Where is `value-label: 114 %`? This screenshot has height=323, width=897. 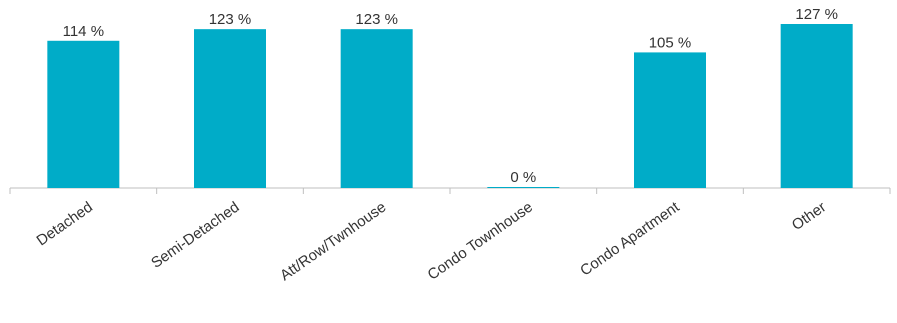 value-label: 114 % is located at coordinates (83, 31).